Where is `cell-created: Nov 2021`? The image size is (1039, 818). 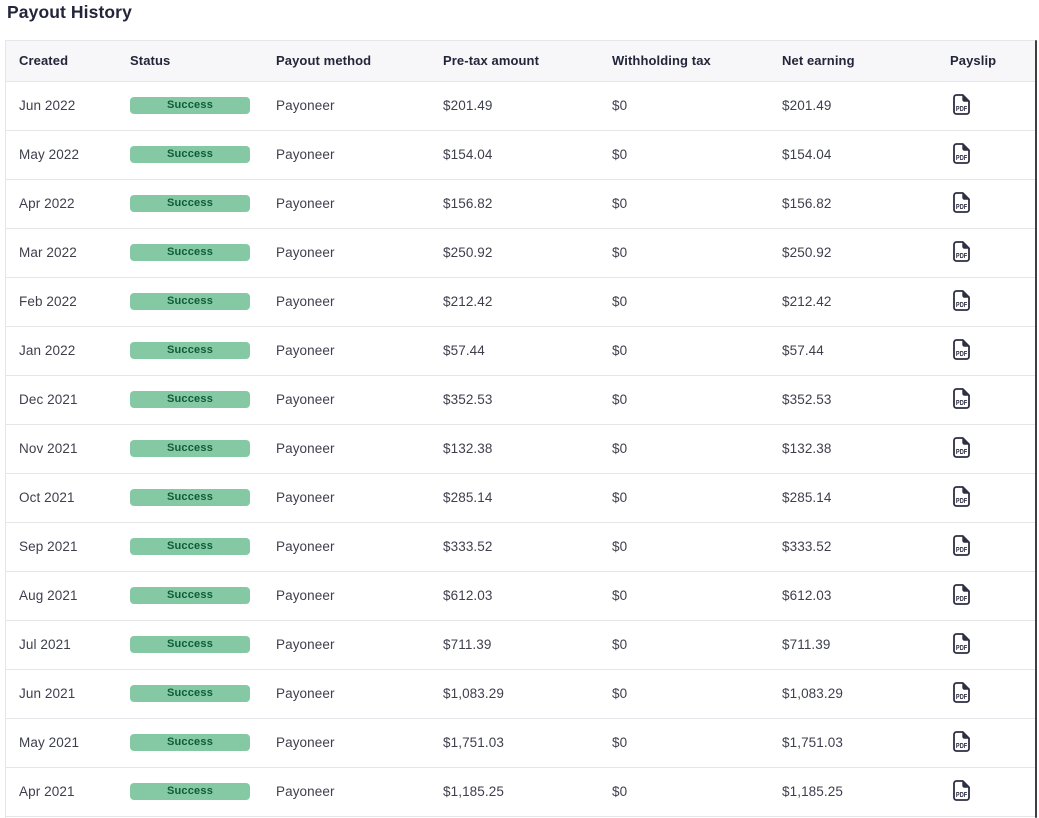
cell-created: Nov 2021 is located at coordinates (61, 449).